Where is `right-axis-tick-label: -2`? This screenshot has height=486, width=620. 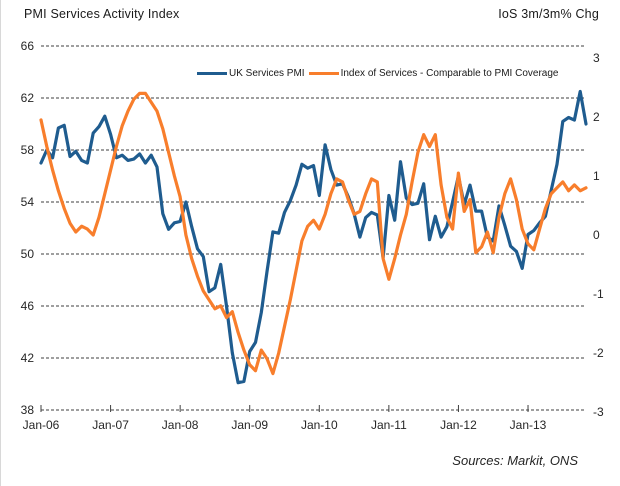 right-axis-tick-label: -2 is located at coordinates (598, 353).